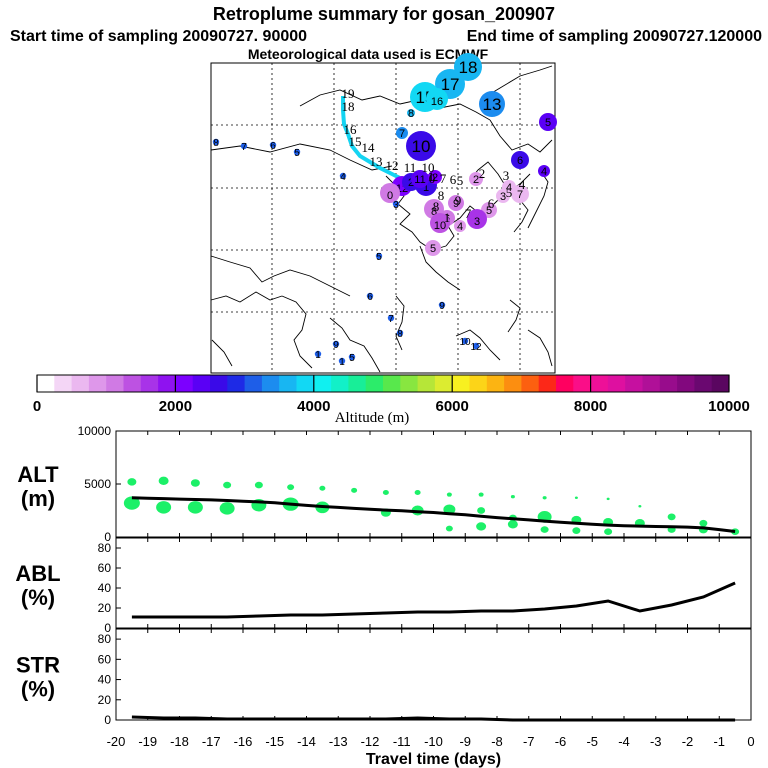 The height and width of the screenshot is (768, 768). What do you see at coordinates (38, 665) in the screenshot?
I see `panel-ylabel: STR` at bounding box center [38, 665].